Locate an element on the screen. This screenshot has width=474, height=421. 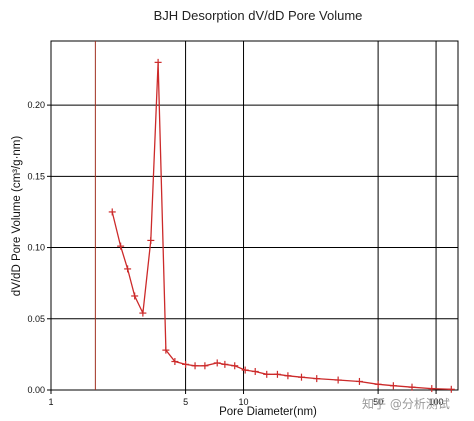
chart-title: BJH Desorption dV/dD Pore Volume is located at coordinates (258, 15).